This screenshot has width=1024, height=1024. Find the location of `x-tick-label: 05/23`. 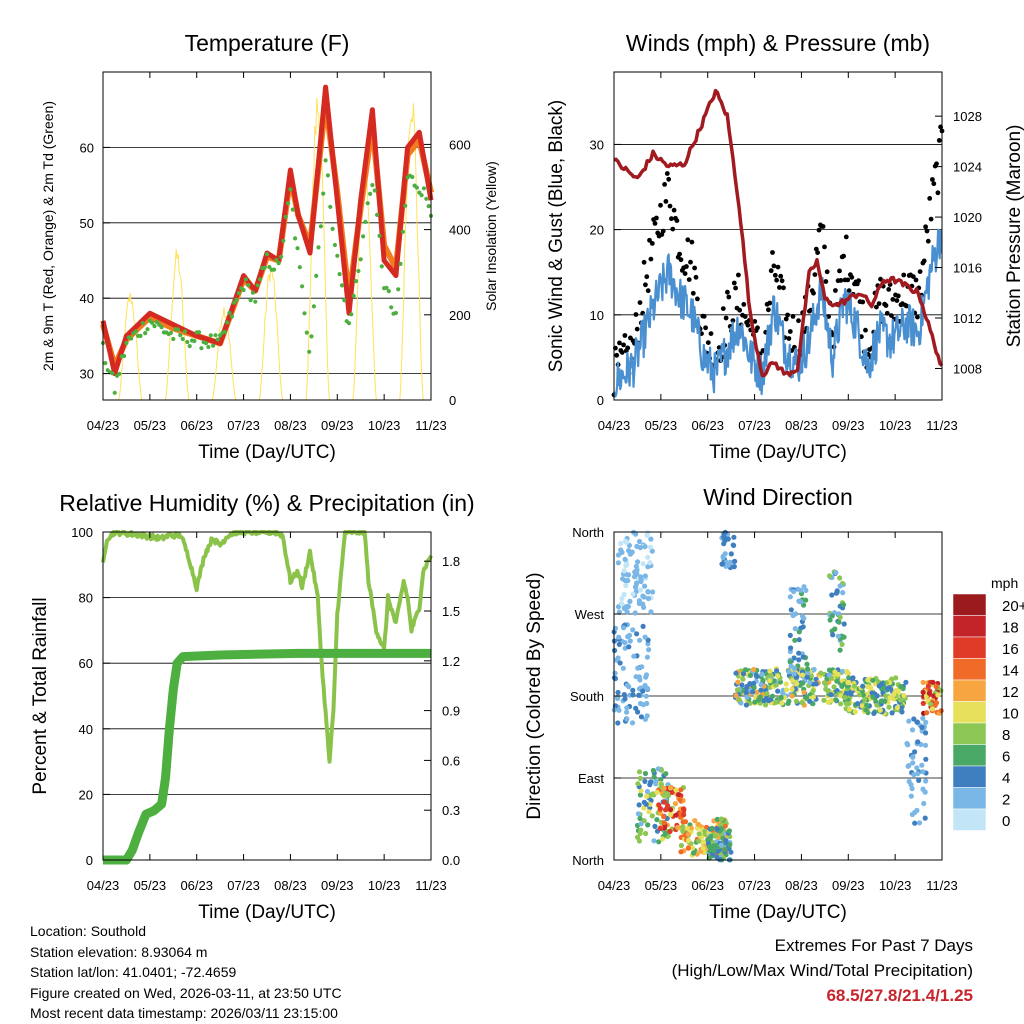

x-tick-label: 05/23 is located at coordinates (661, 885).